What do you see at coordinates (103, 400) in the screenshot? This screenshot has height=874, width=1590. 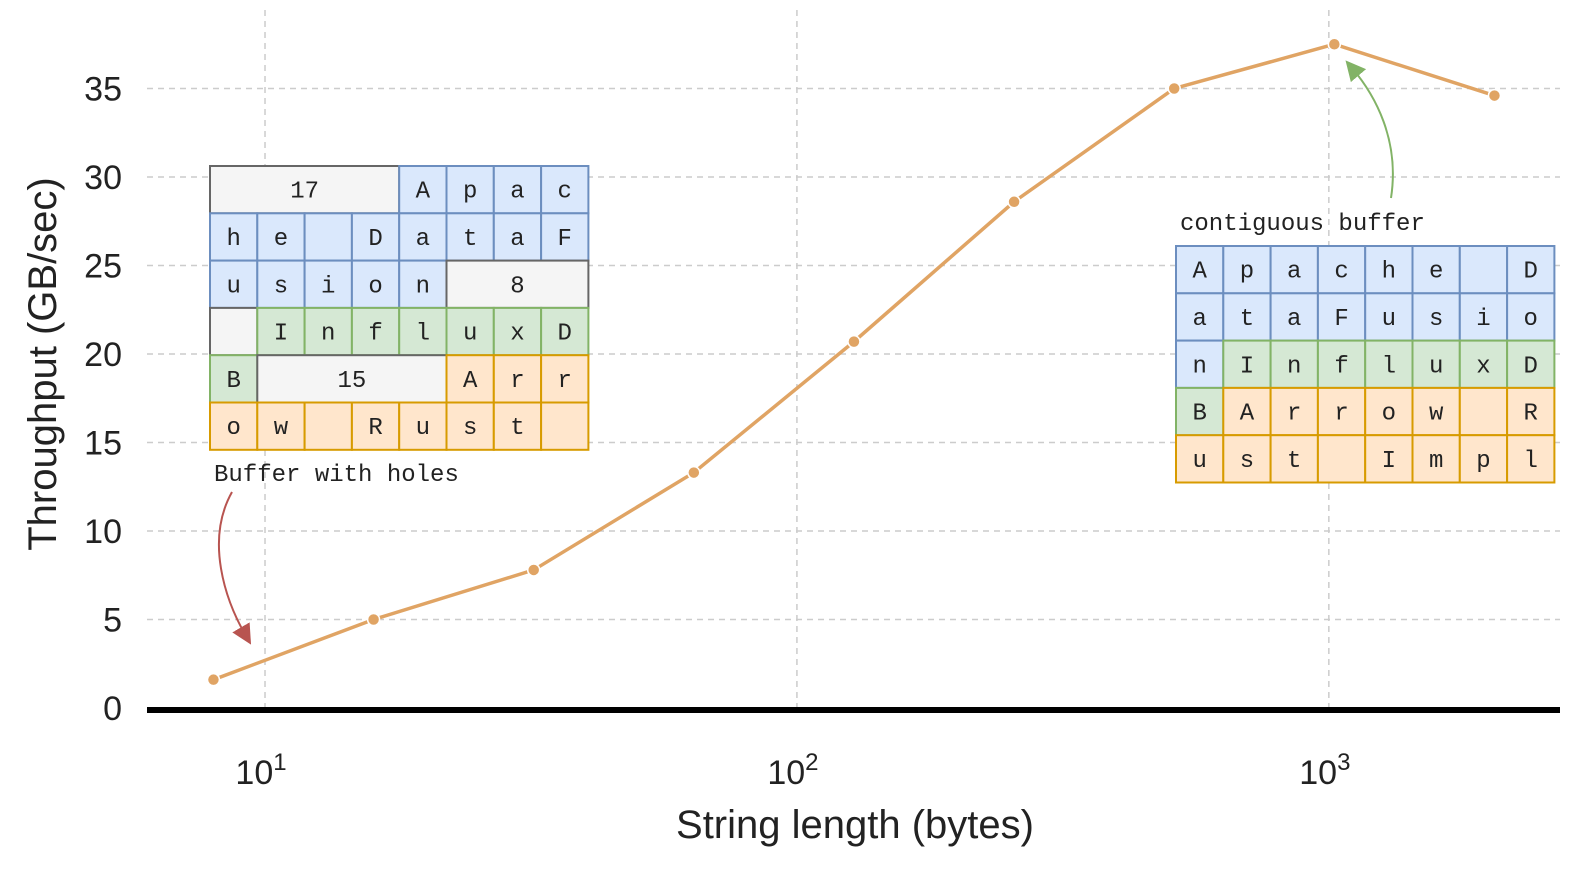 I see `y-tick-labels: 0 5 10 15 20 25 30 35` at bounding box center [103, 400].